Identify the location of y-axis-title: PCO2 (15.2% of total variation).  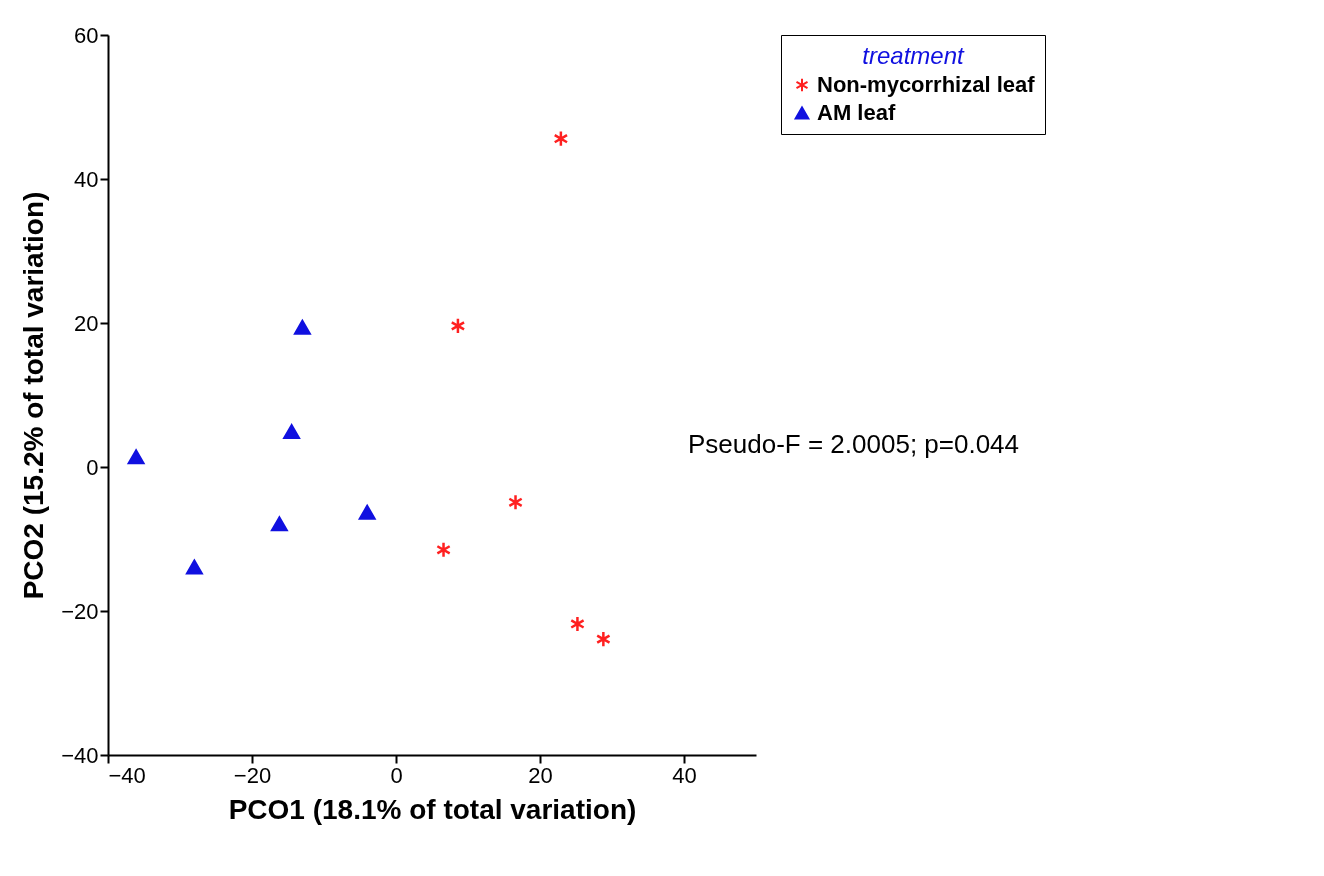
(34, 395).